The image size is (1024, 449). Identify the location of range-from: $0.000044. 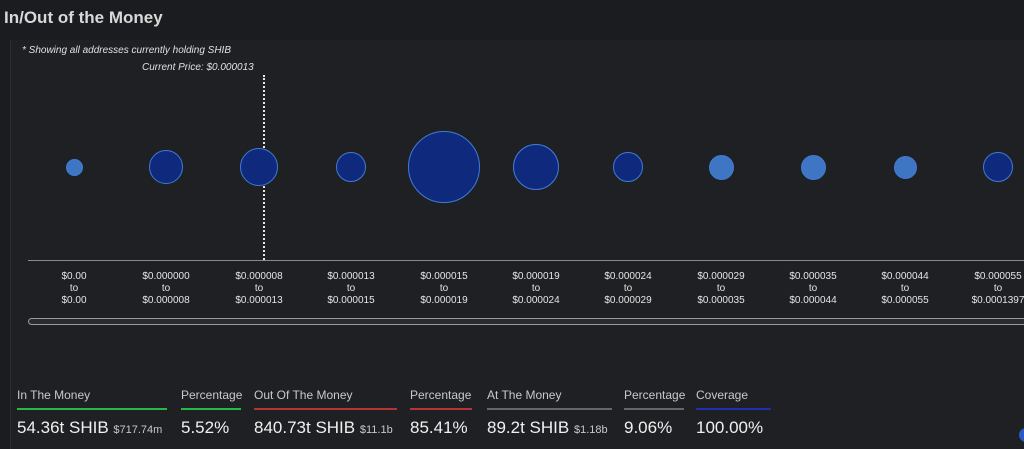
(905, 276).